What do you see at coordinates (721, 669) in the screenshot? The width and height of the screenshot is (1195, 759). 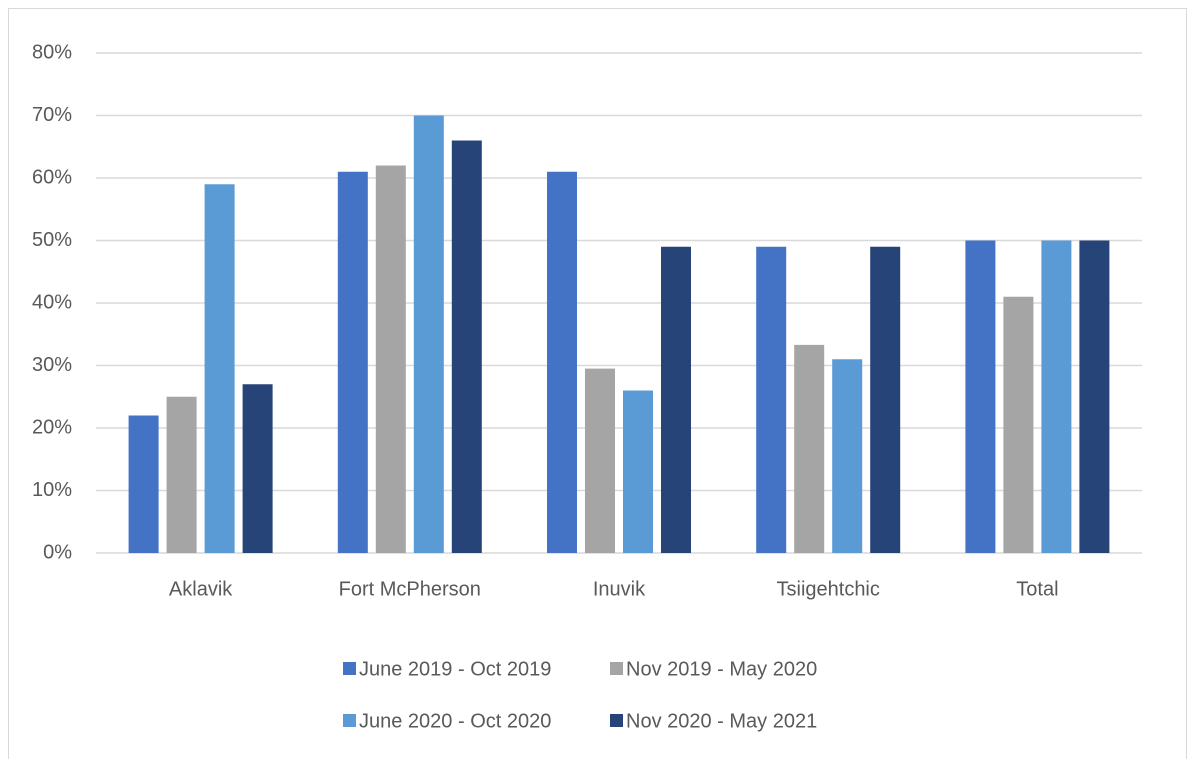 I see `legend-label: Nov 2019 - May 2020` at bounding box center [721, 669].